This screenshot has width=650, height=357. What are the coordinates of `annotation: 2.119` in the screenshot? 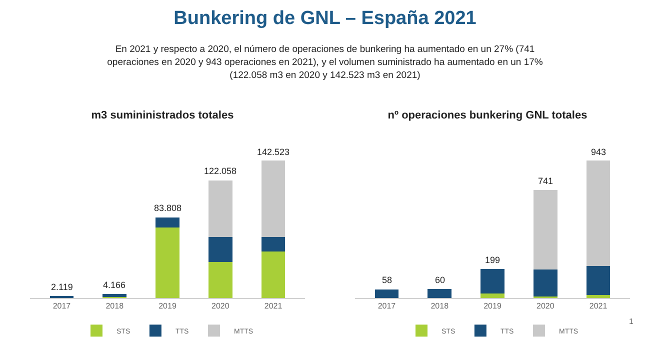 It's located at (62, 287).